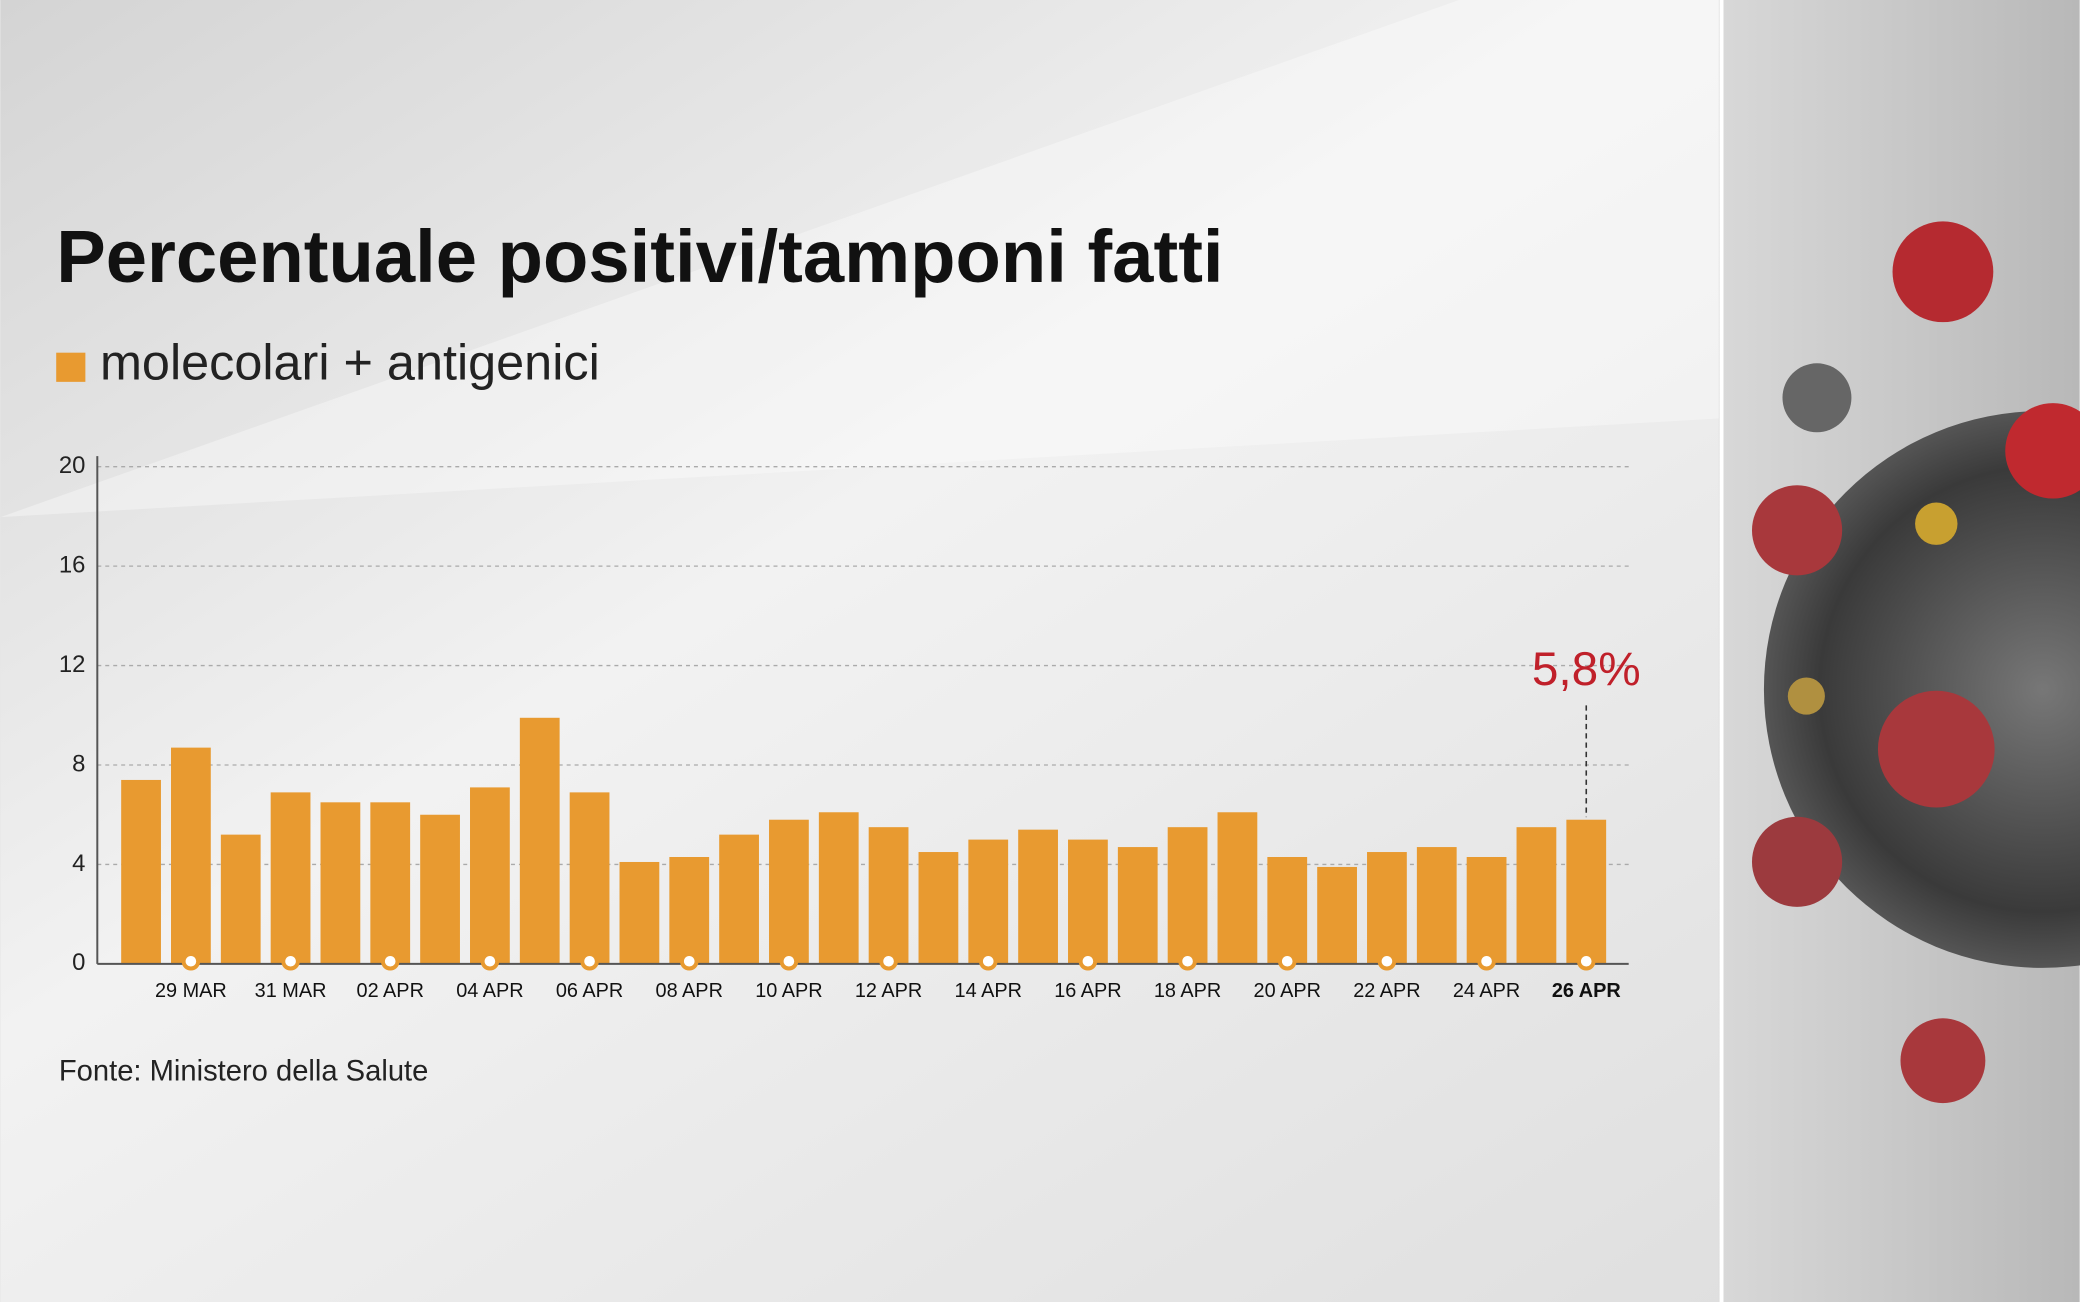 This screenshot has width=2080, height=1302. I want to click on x-tick-label: 12 APR, so click(888, 991).